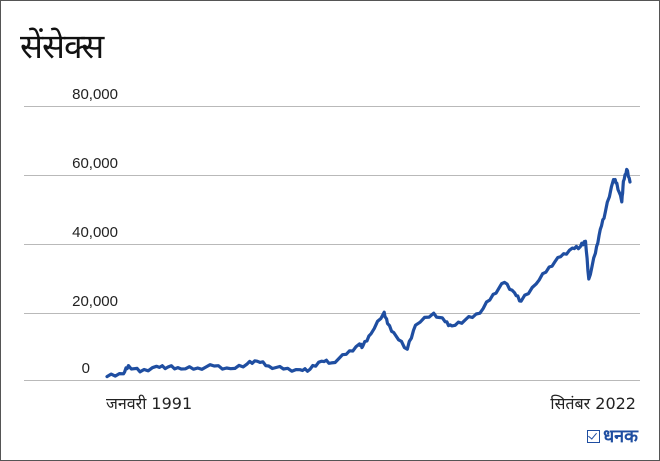 The width and height of the screenshot is (660, 461). What do you see at coordinates (593, 403) in the screenshot?
I see `x-label-end: सितंबर 2022` at bounding box center [593, 403].